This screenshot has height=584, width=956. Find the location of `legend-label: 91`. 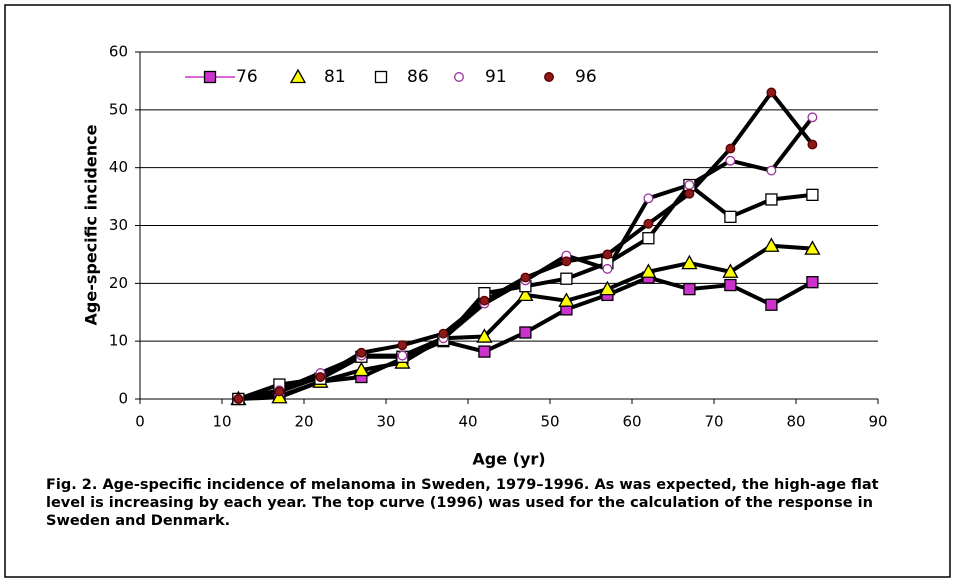

legend-label: 91 is located at coordinates (496, 77).